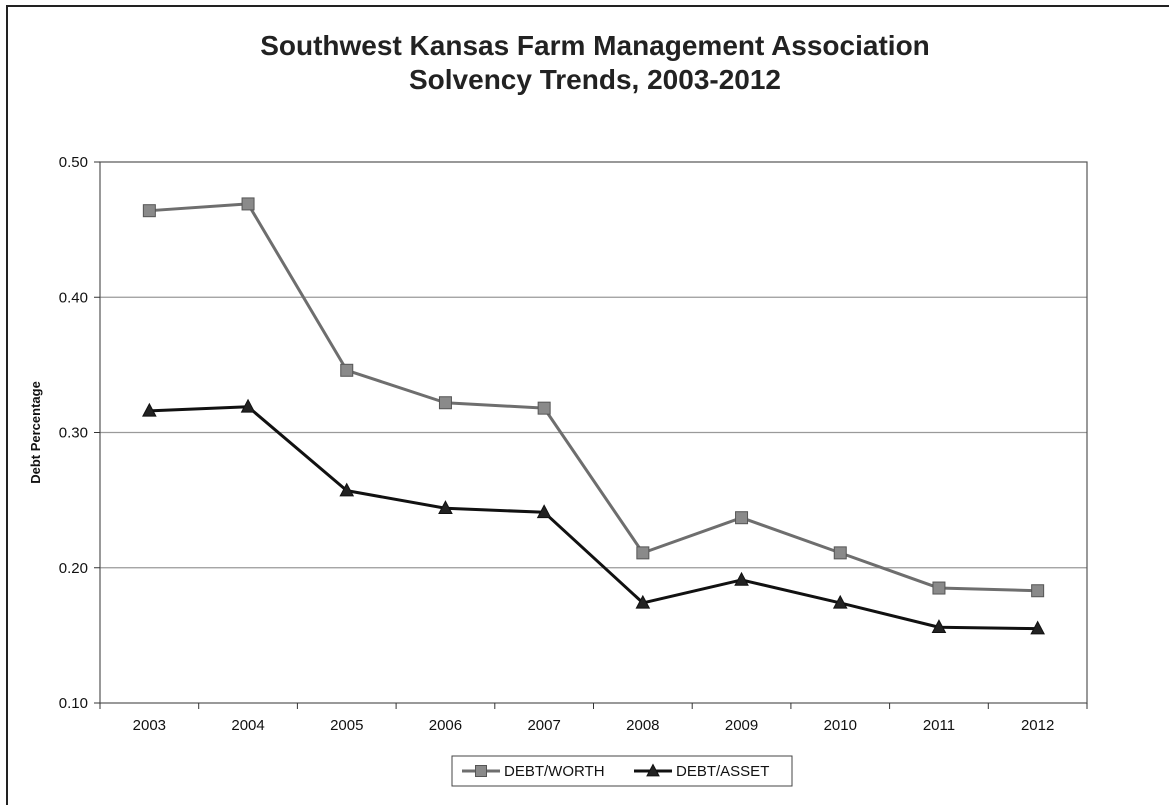 The height and width of the screenshot is (805, 1169). Describe the element at coordinates (149, 725) in the screenshot. I see `x-tick-label: 2003` at that location.